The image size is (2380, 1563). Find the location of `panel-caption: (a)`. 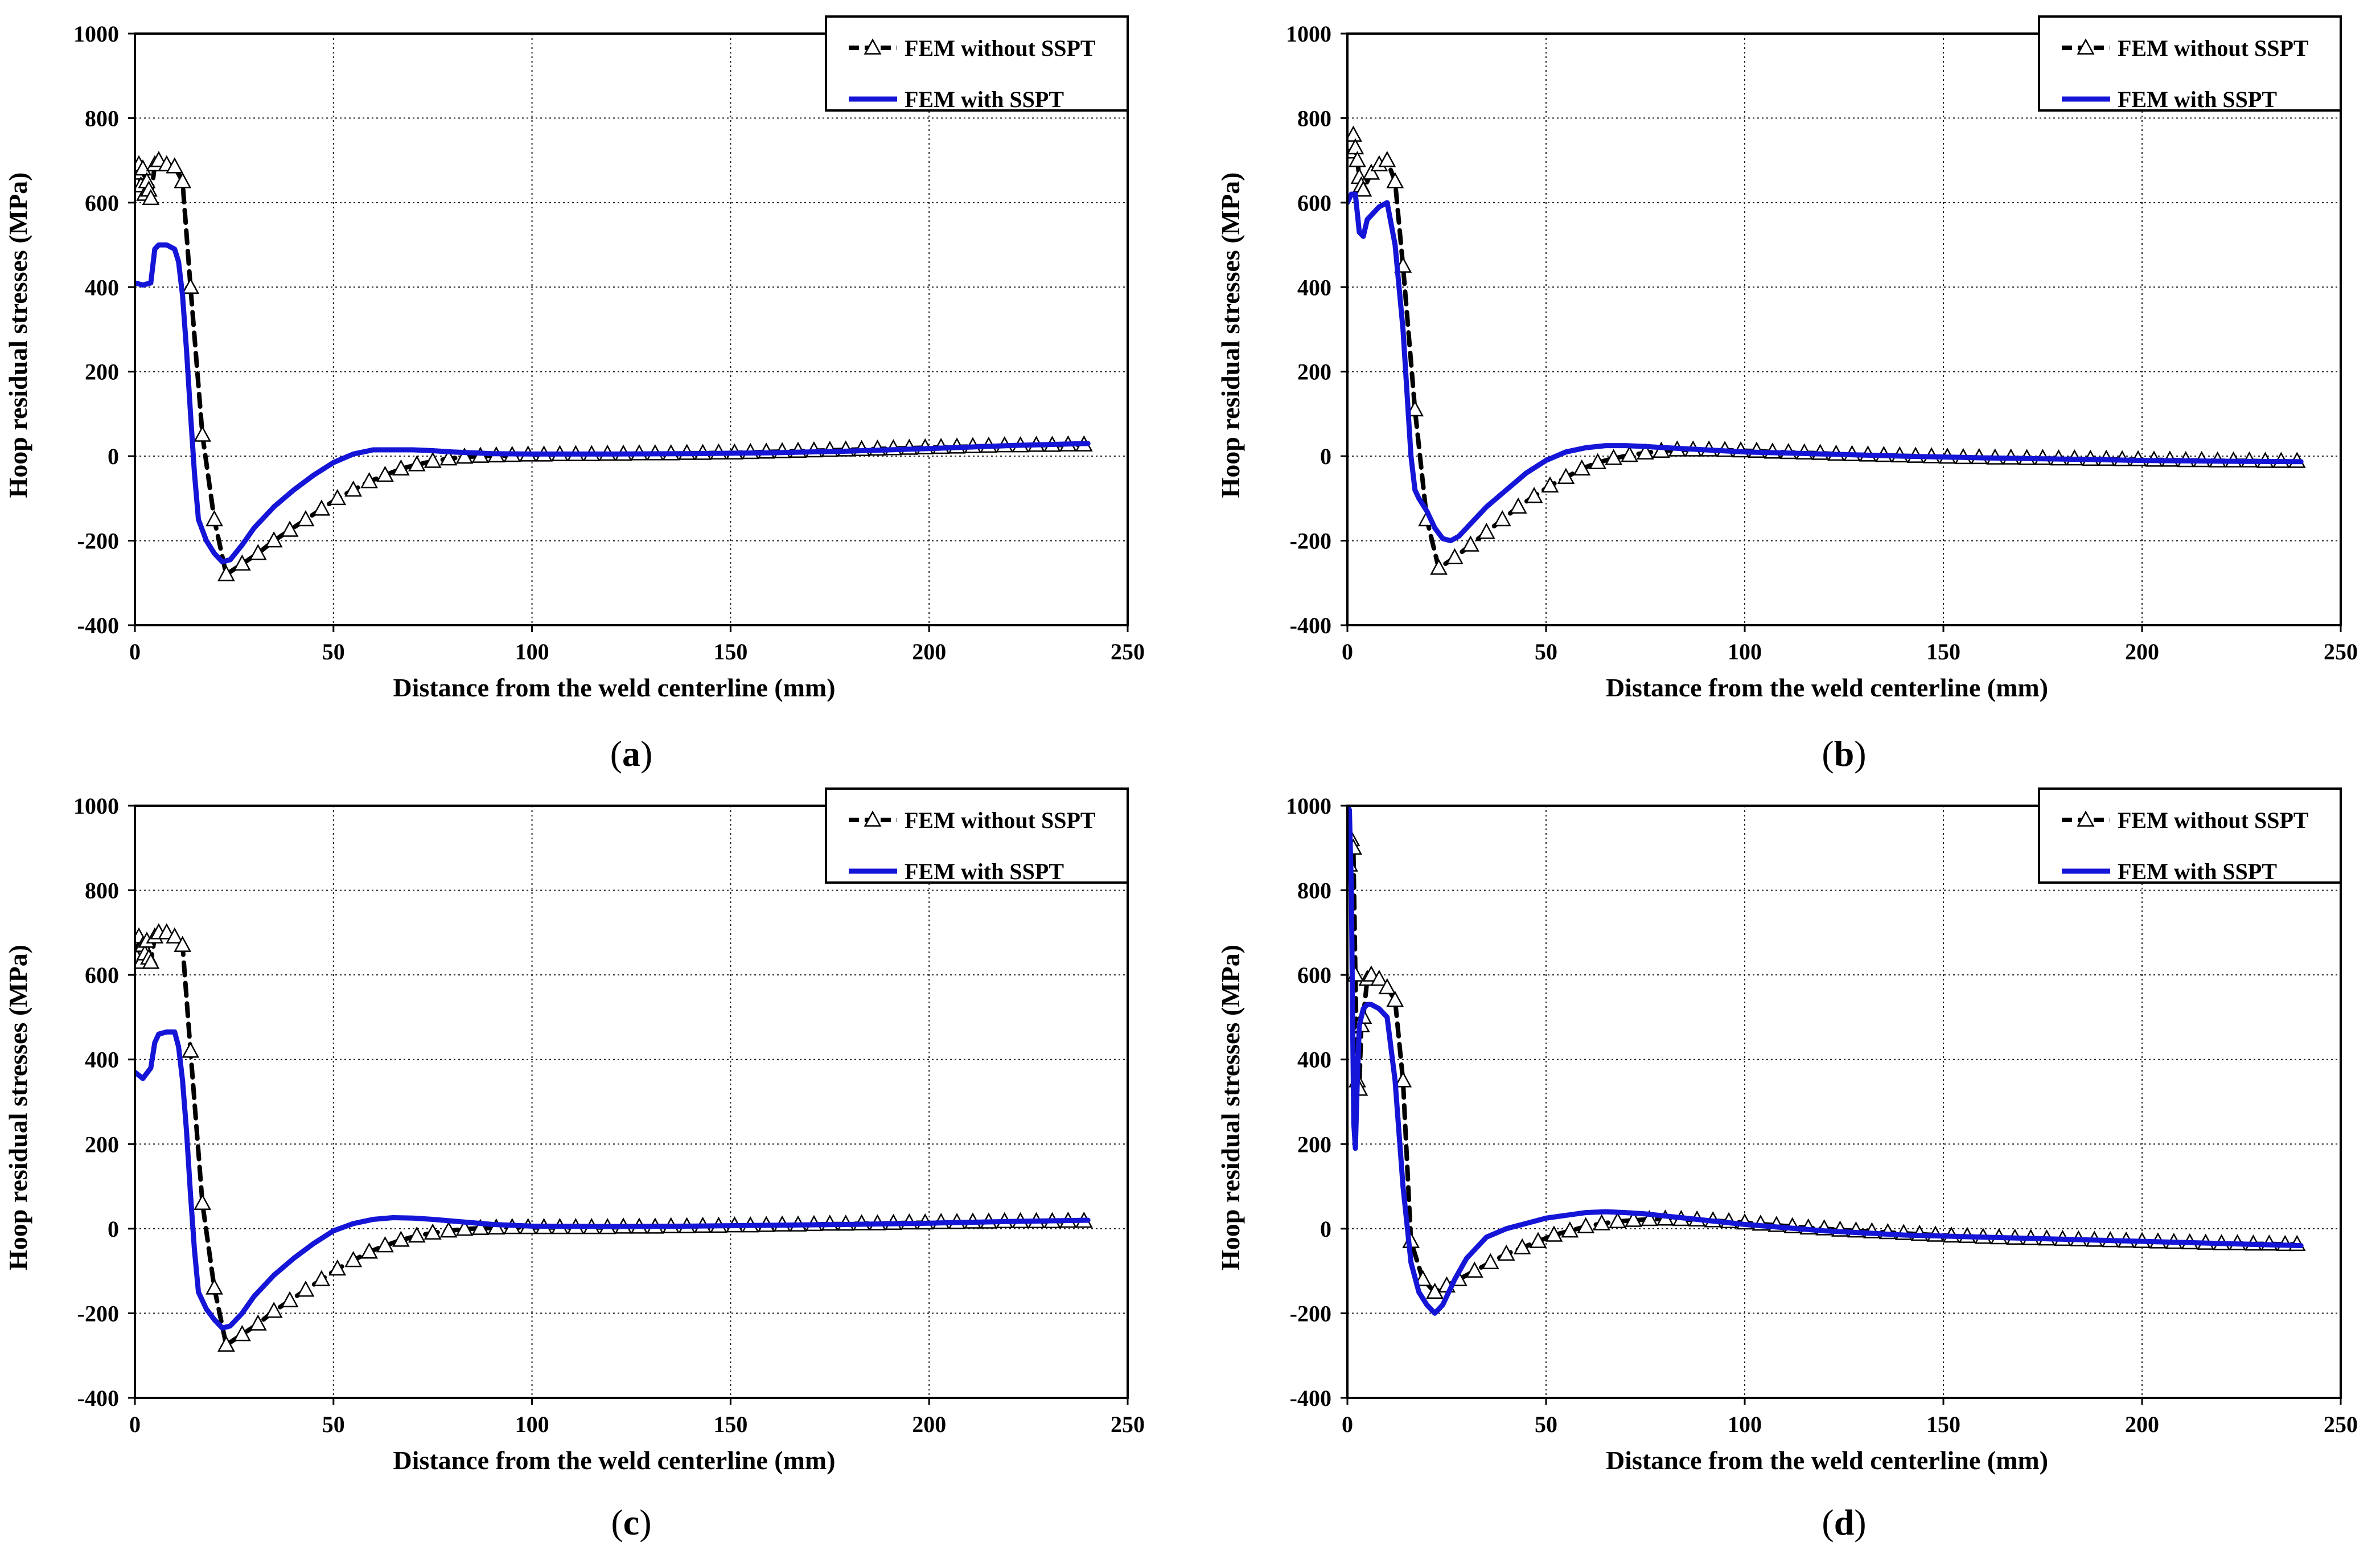

panel-caption: (a) is located at coordinates (631, 753).